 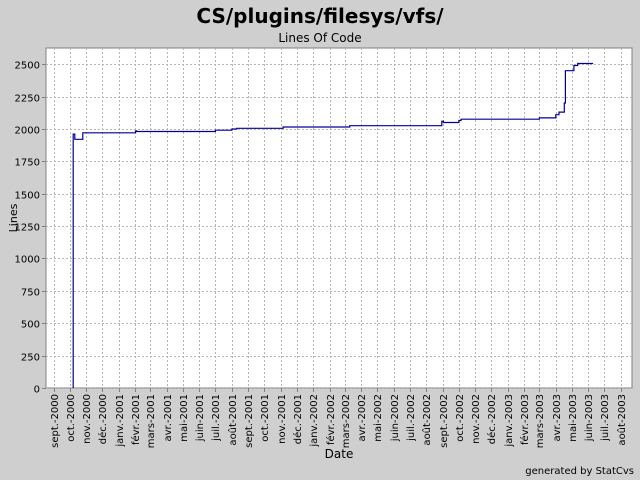 I want to click on y-tick-label: 1750, so click(x=27, y=163).